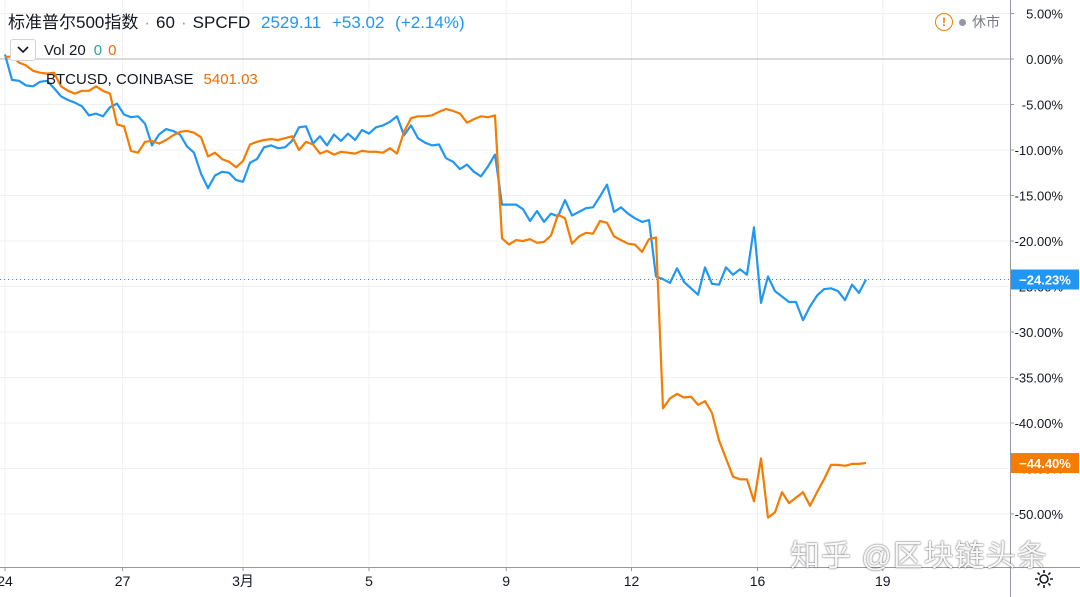 This screenshot has height=597, width=1080. What do you see at coordinates (430, 22) in the screenshot?
I see `price-change-percent: (+2.14%)` at bounding box center [430, 22].